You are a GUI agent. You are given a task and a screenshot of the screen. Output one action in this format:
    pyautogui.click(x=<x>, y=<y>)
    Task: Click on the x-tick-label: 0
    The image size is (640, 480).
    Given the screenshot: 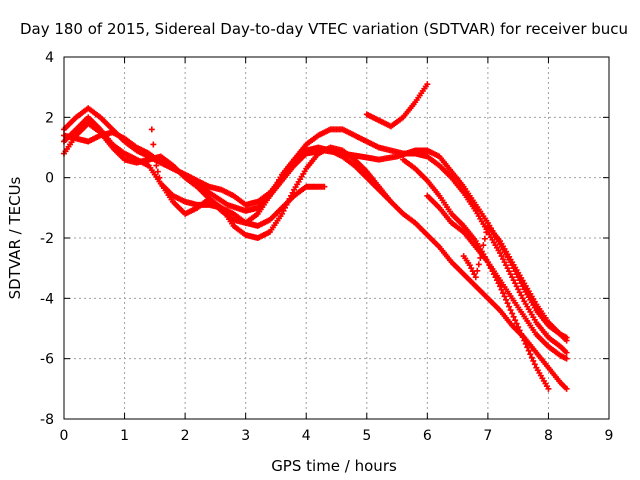 What is the action you would take?
    pyautogui.click(x=64, y=436)
    